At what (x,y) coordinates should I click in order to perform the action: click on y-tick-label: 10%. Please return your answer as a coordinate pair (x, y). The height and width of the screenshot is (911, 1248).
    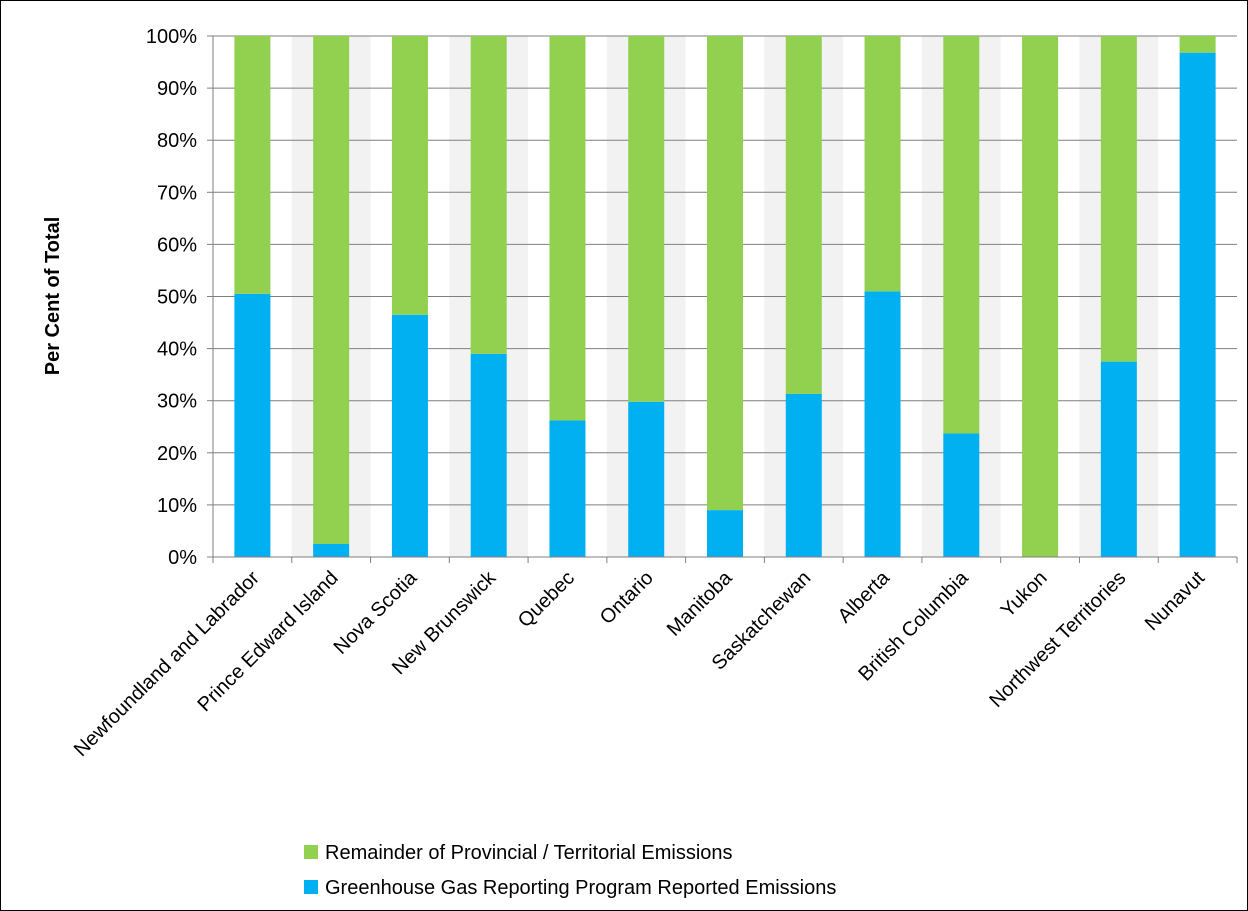
    Looking at the image, I should click on (177, 506).